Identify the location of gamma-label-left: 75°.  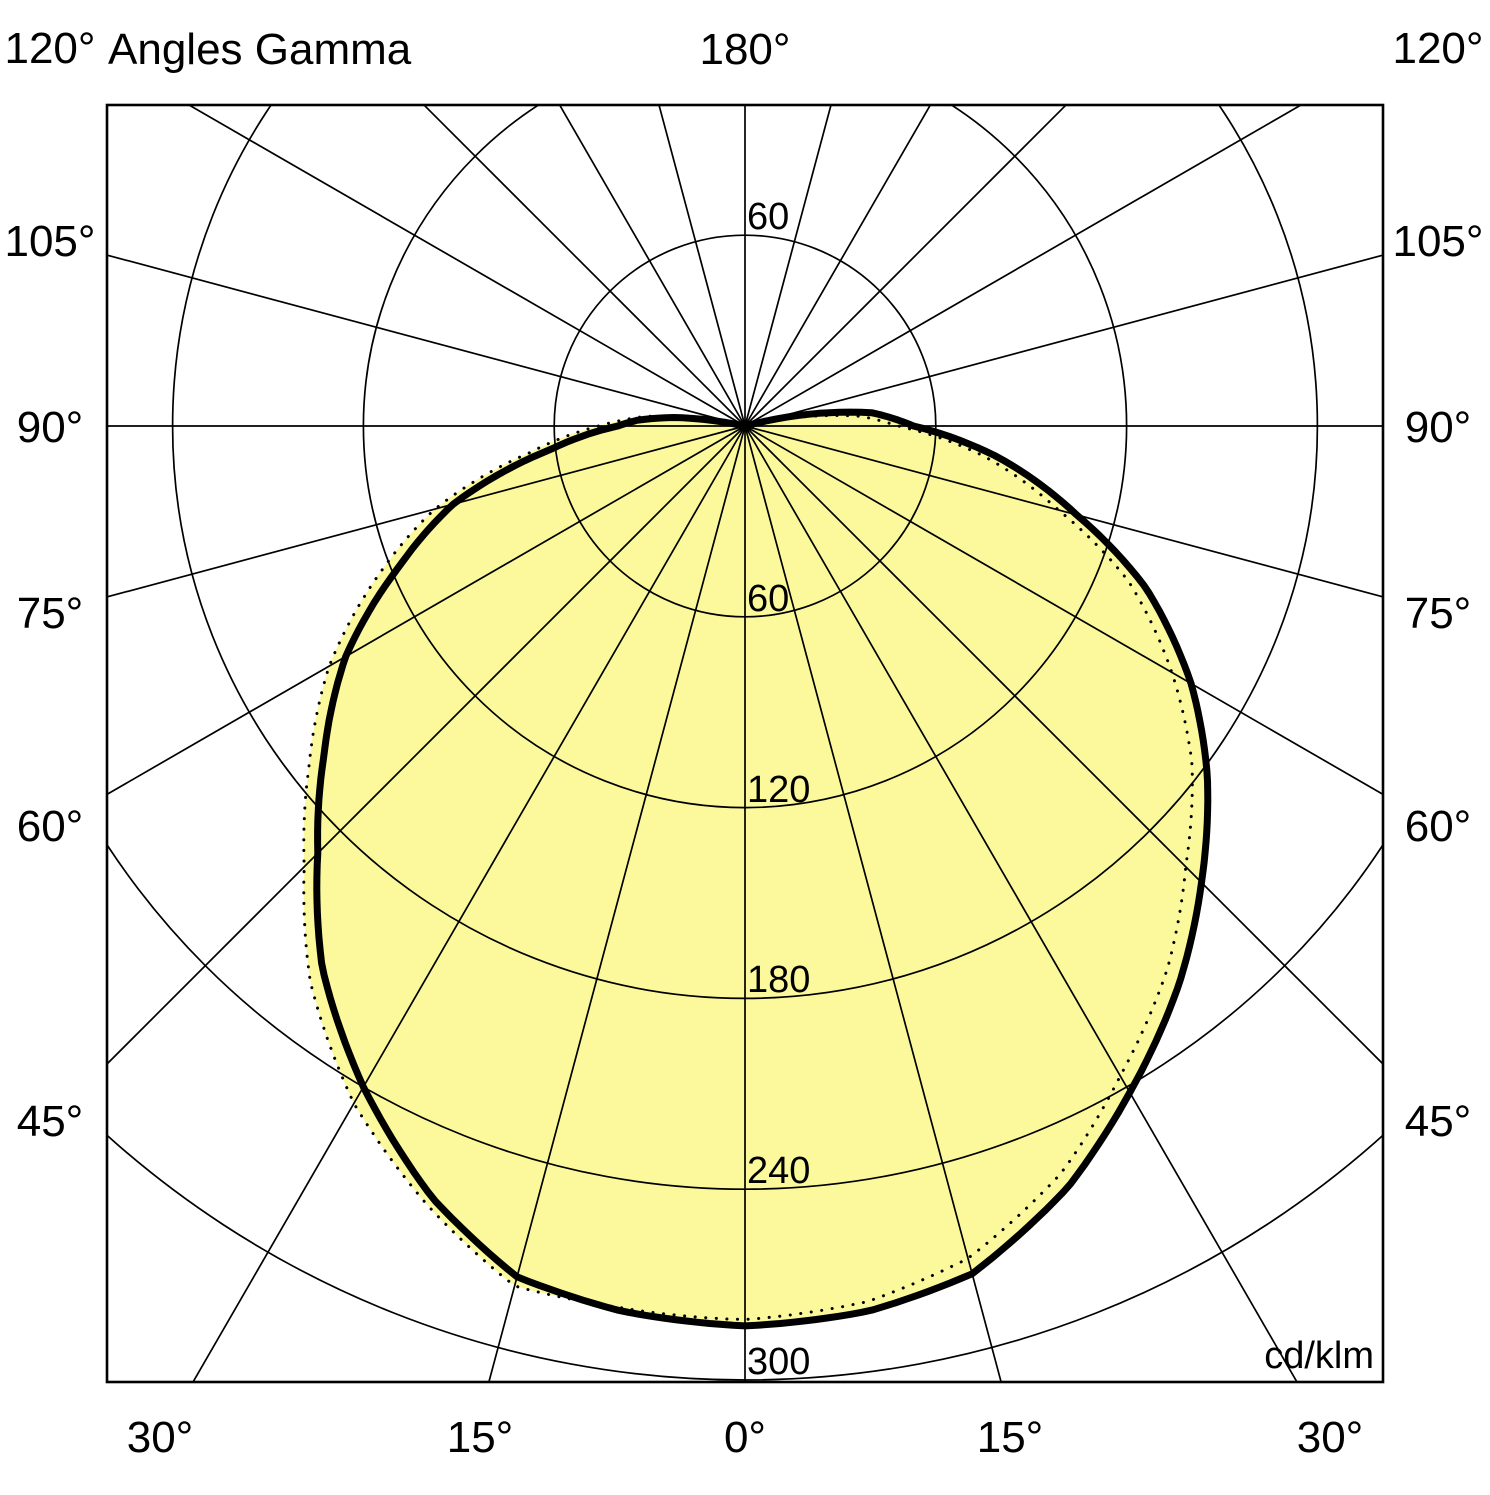
(50, 613).